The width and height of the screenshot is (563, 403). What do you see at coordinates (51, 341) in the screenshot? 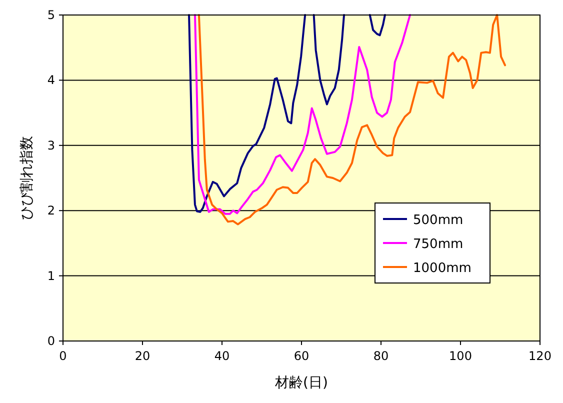
I see `y-tick-label: 0` at bounding box center [51, 341].